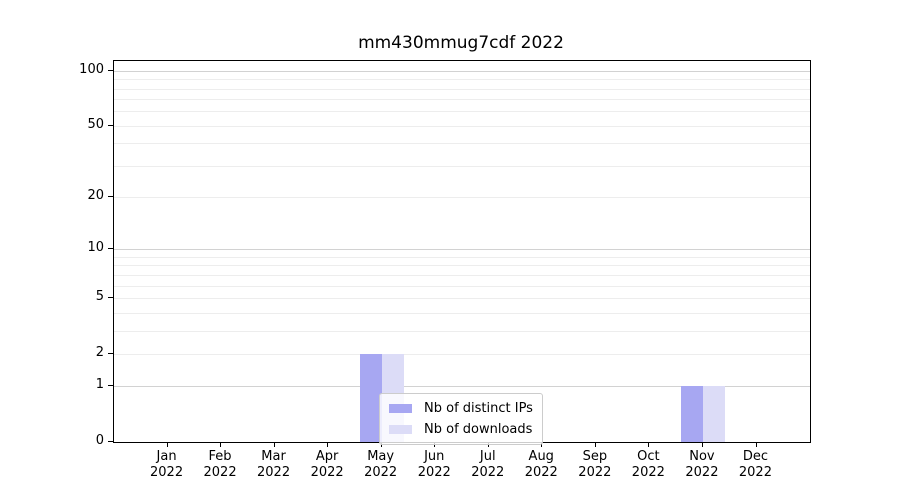  Describe the element at coordinates (327, 464) in the screenshot. I see `x-tick-label: Apr 2022` at that location.